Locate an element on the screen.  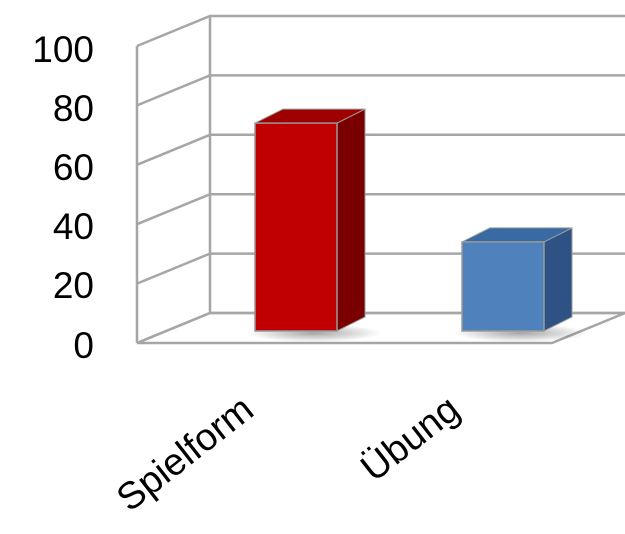
x-tick-label-spielform: Spielform is located at coordinates (185, 454).